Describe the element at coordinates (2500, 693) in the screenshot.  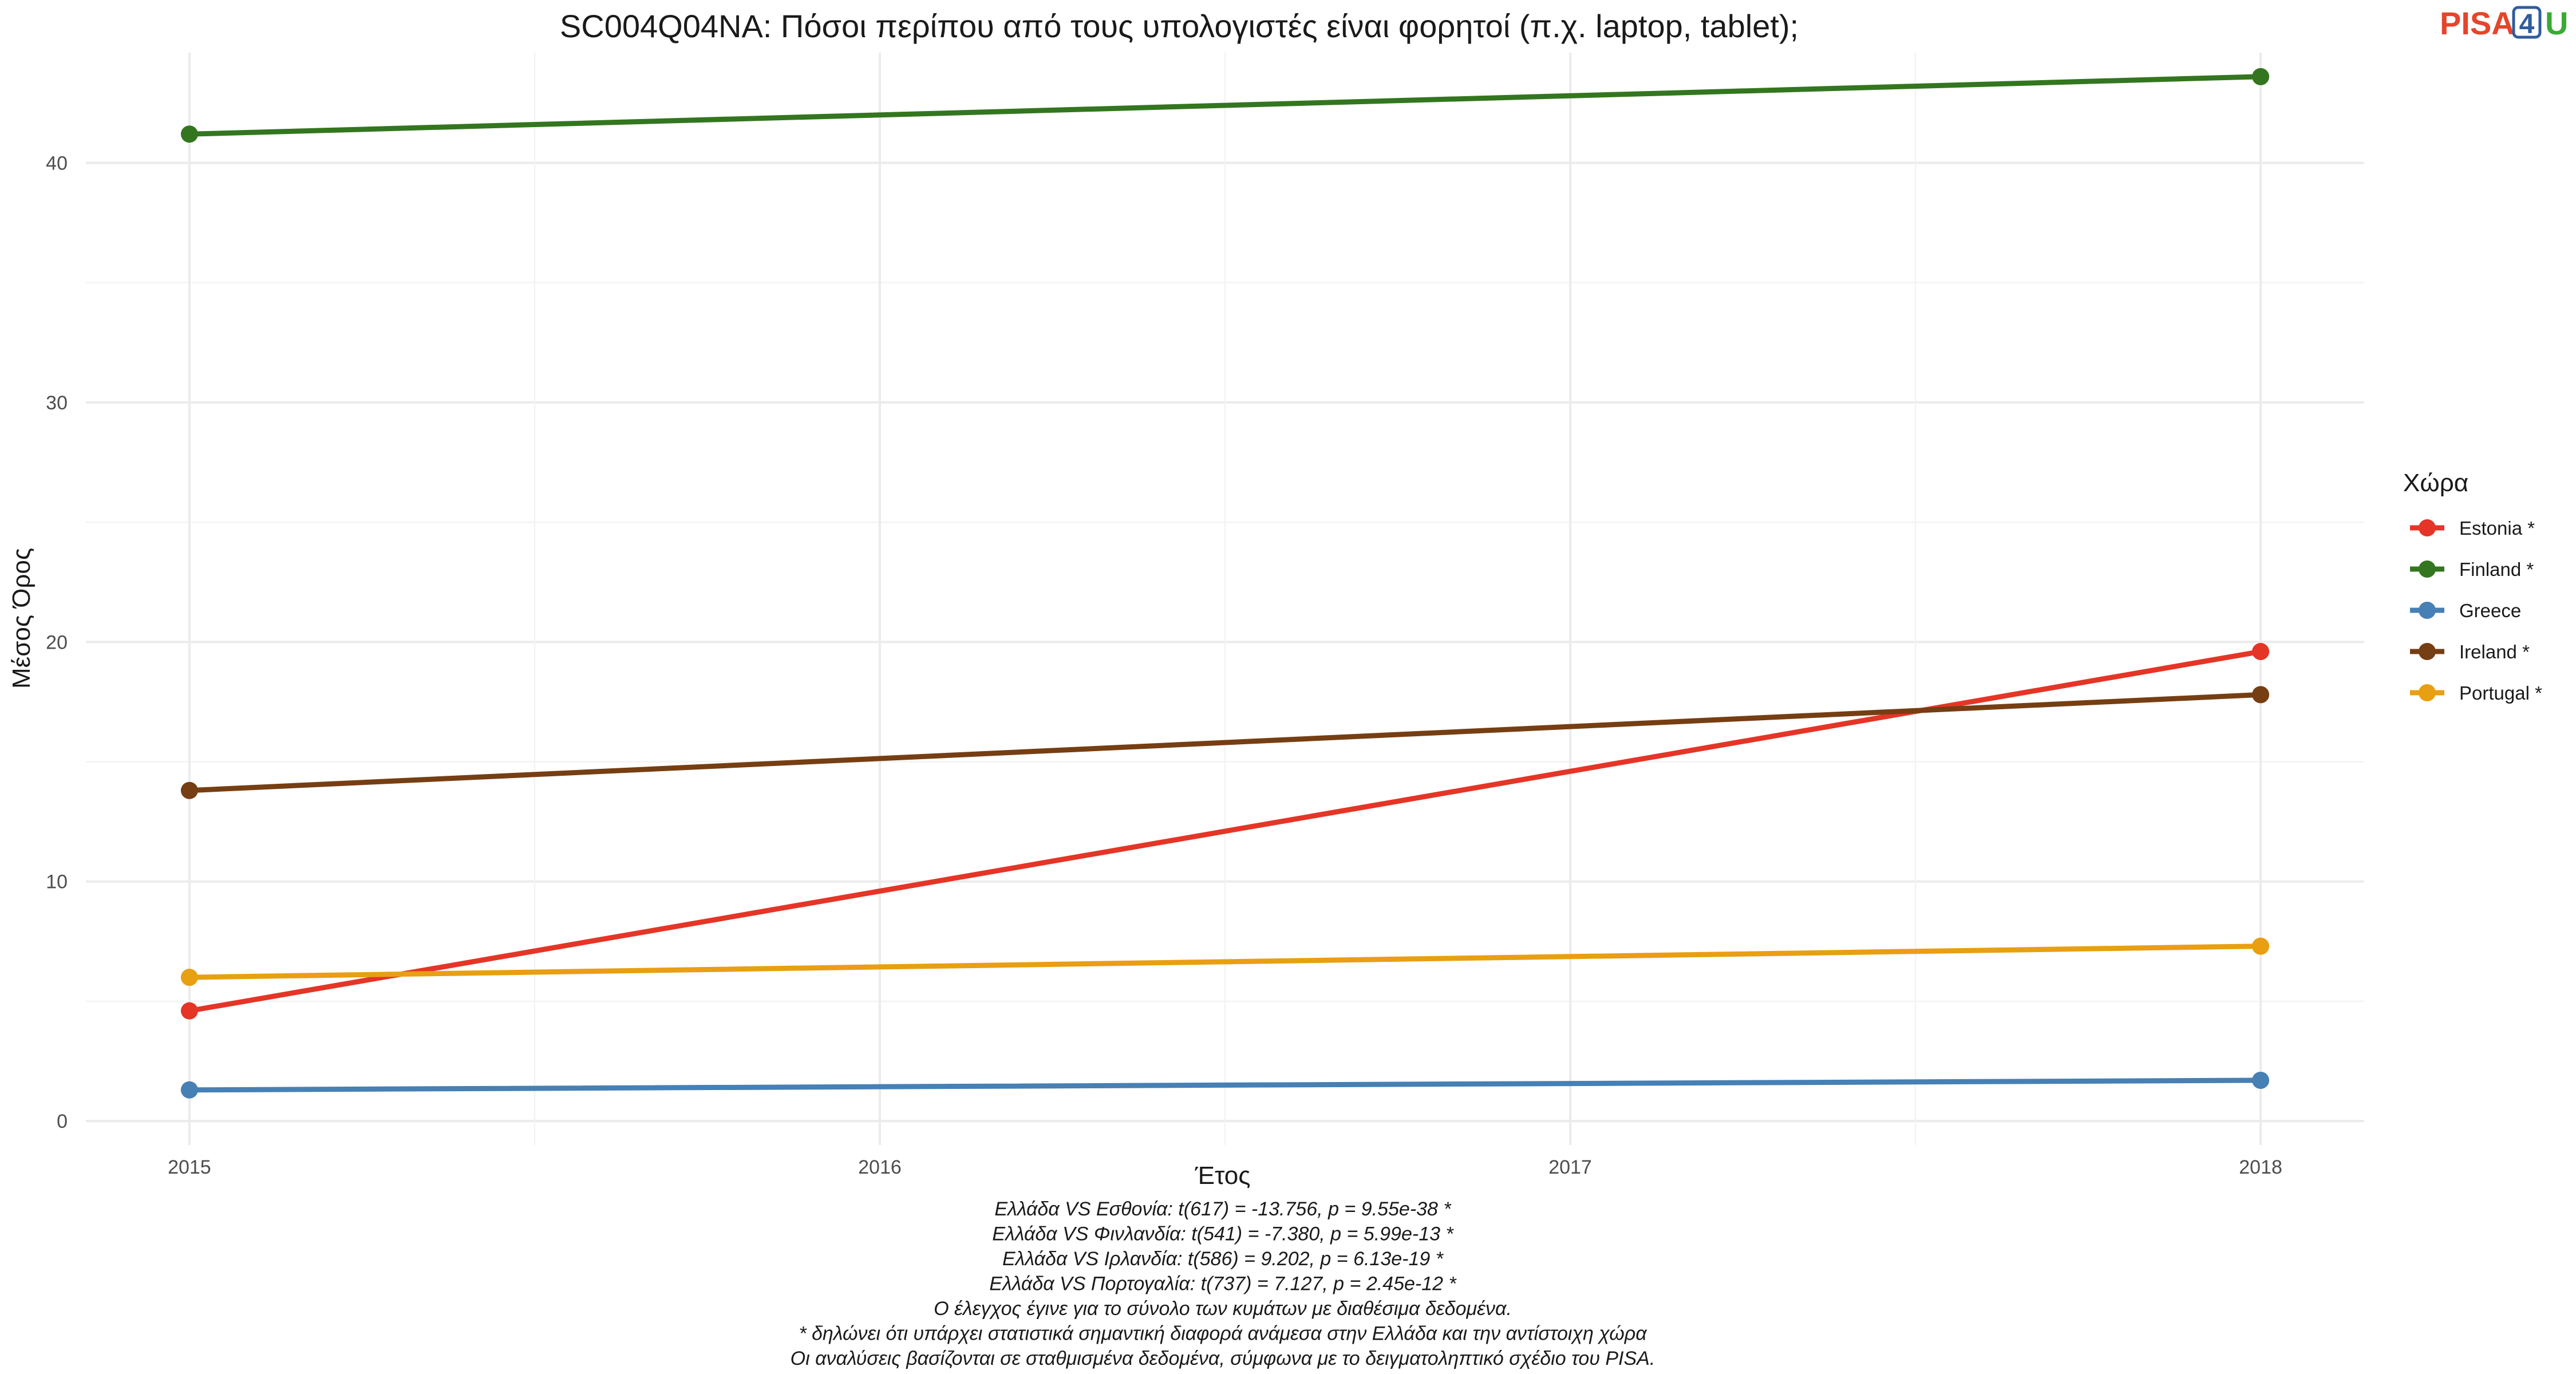
I see `legend-label: Portugal *` at that location.